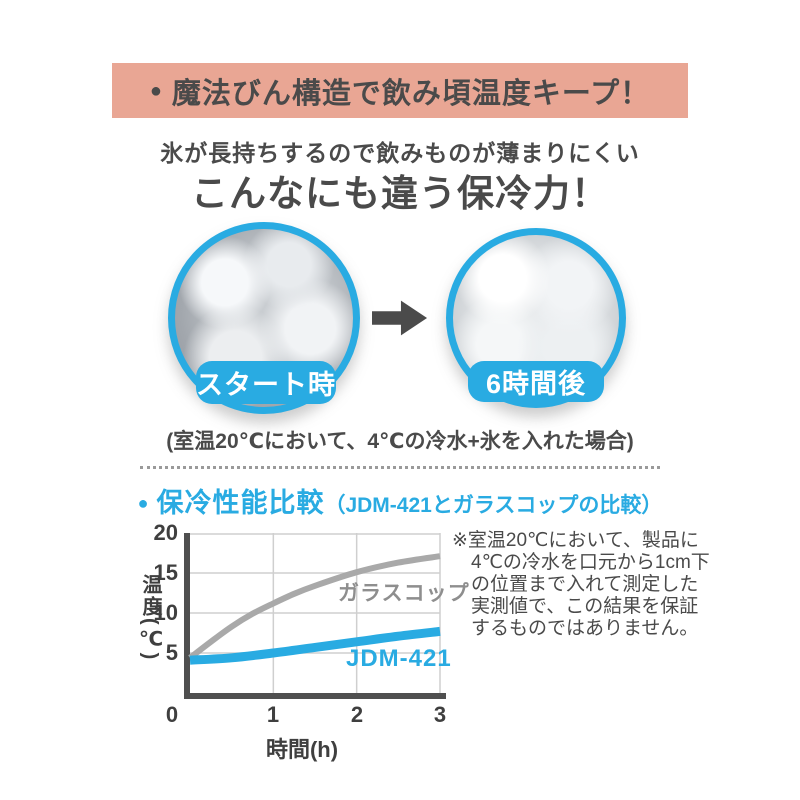 The width and height of the screenshot is (800, 800). Describe the element at coordinates (536, 381) in the screenshot. I see `after-6h-badge: 6時間後` at that location.